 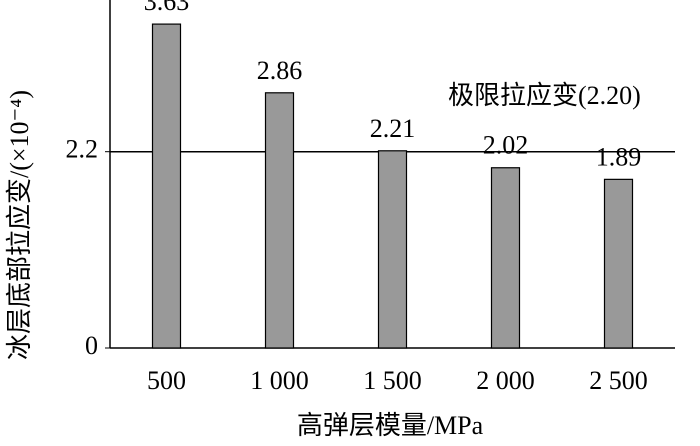 I want to click on x-tick-label: 500, so click(x=166, y=380).